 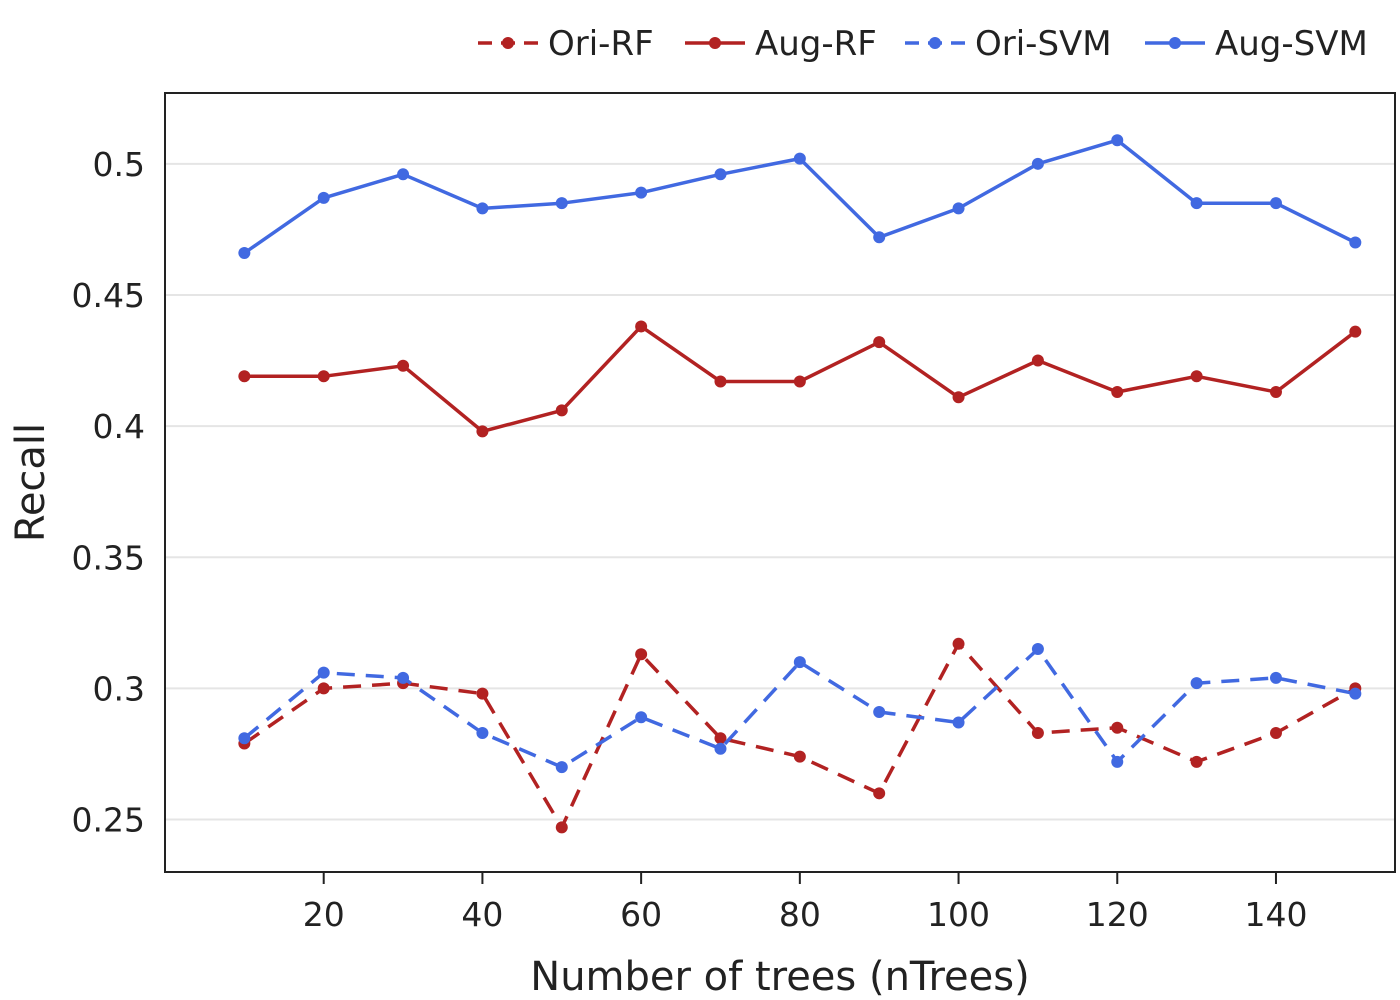 What do you see at coordinates (800, 196) in the screenshot?
I see `series-aug-svm` at bounding box center [800, 196].